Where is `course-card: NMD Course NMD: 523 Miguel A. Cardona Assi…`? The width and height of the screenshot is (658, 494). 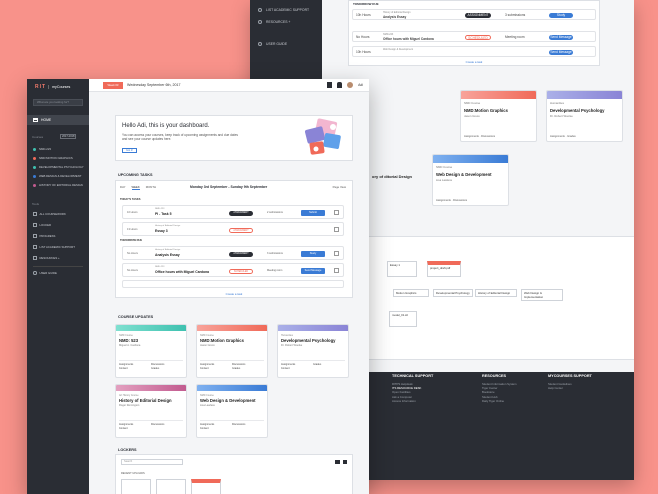
course-card: NMD Course NMD: 523 Miguel A. Cardona Assi… is located at coordinates (151, 351).